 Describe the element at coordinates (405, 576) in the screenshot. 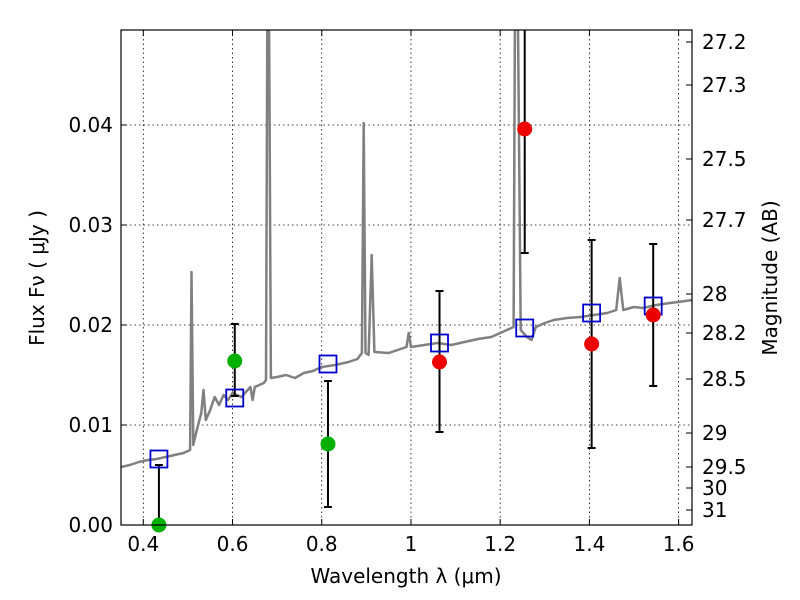

I see `x-axis-title: Wavelength λ (μm)` at that location.